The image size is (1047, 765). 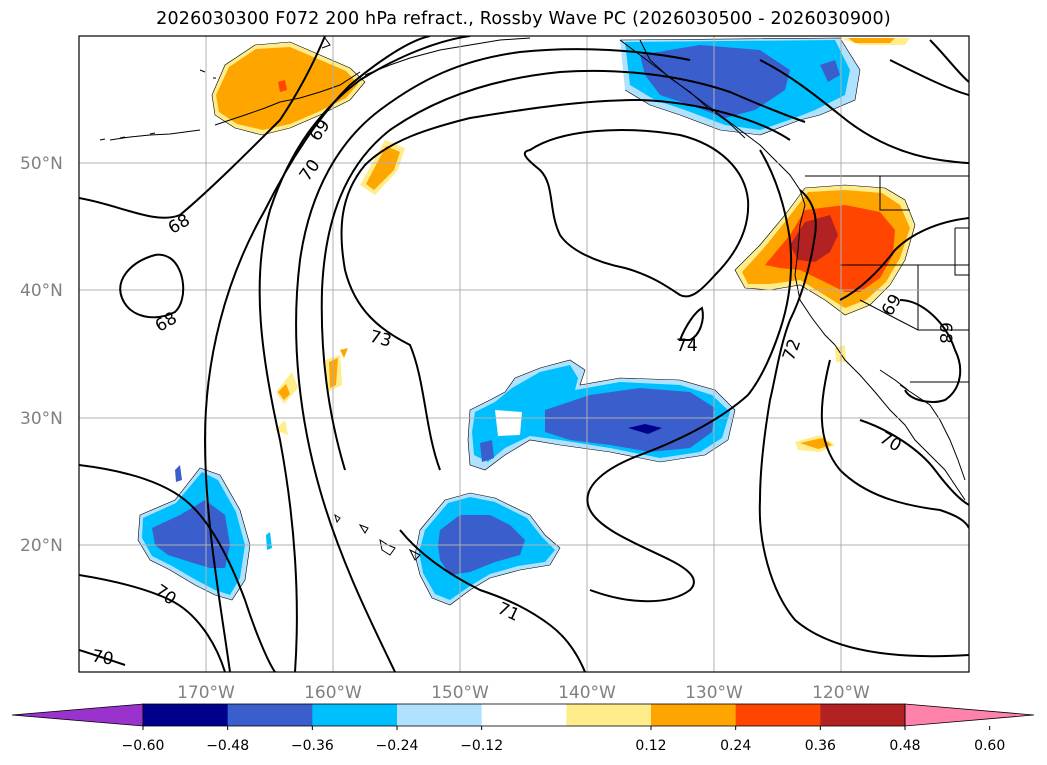 I want to click on colorbar-extend-low, so click(x=77, y=715).